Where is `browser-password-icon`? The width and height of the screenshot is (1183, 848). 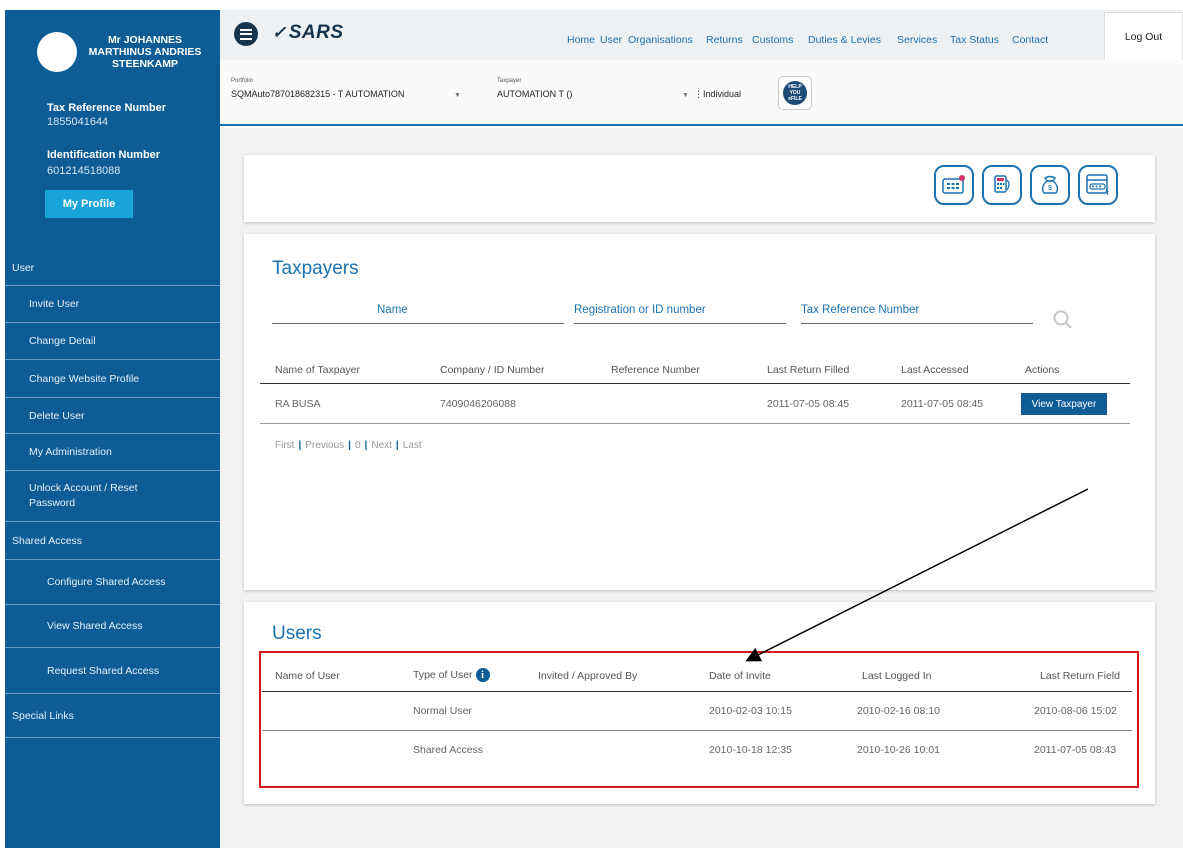 browser-password-icon is located at coordinates (1097, 184).